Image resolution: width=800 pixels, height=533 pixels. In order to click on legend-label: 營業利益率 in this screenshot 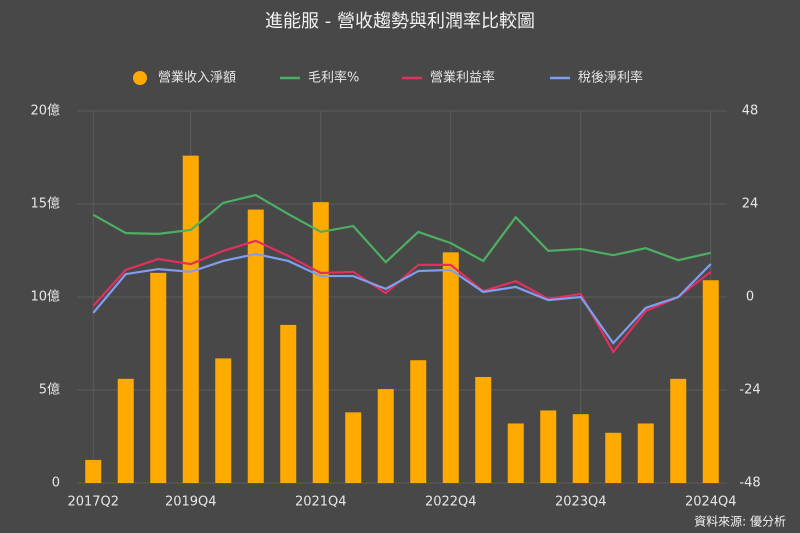, I will do `click(462, 78)`.